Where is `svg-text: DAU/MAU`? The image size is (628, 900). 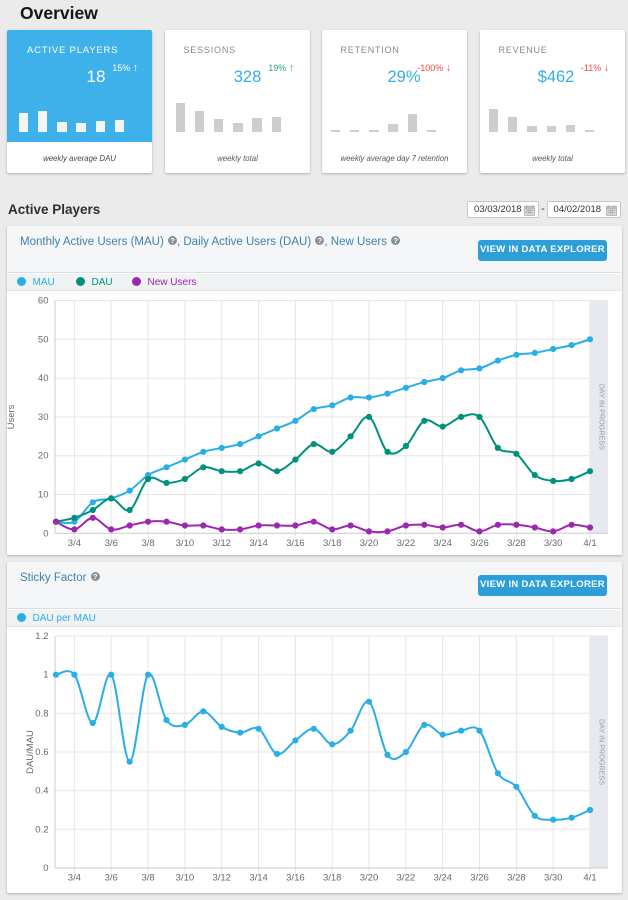 svg-text: DAU/MAU is located at coordinates (30, 752).